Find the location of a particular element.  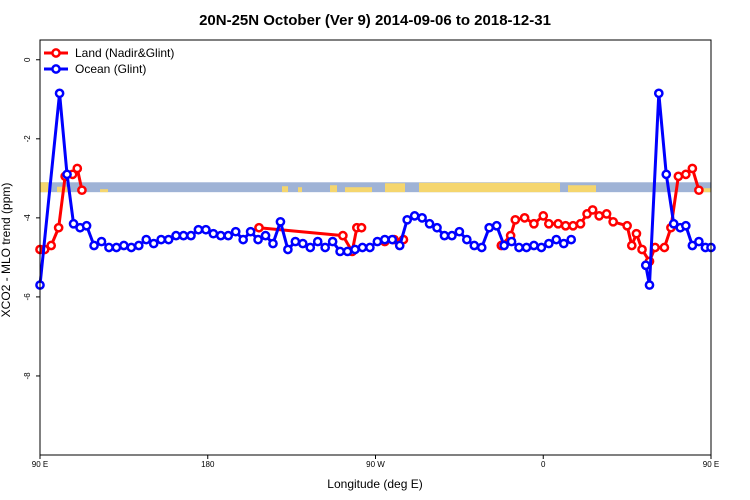

x-tick-label: 90 W is located at coordinates (375, 464).